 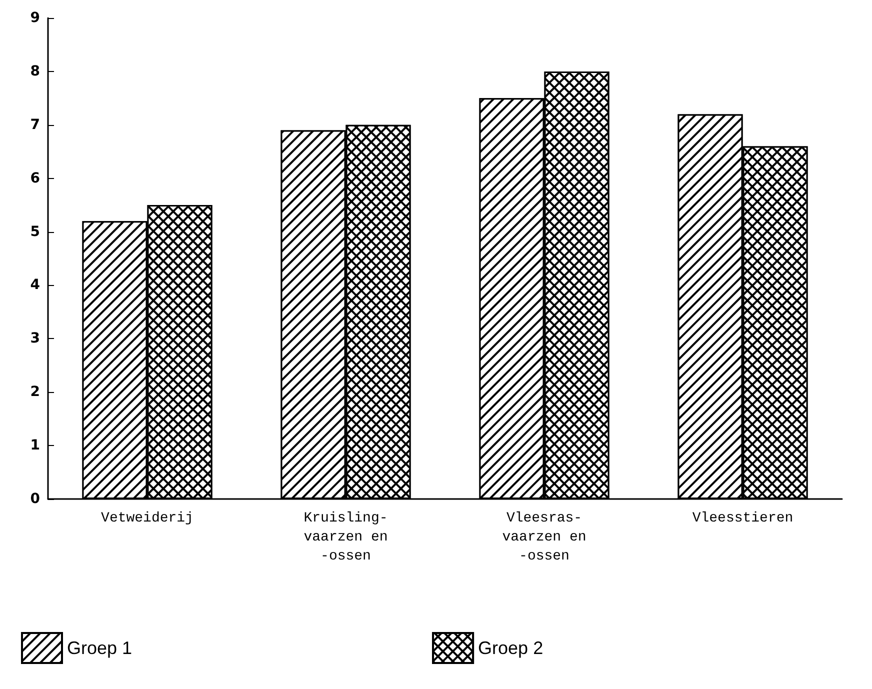 What do you see at coordinates (35, 338) in the screenshot?
I see `y-tick-label: 3` at bounding box center [35, 338].